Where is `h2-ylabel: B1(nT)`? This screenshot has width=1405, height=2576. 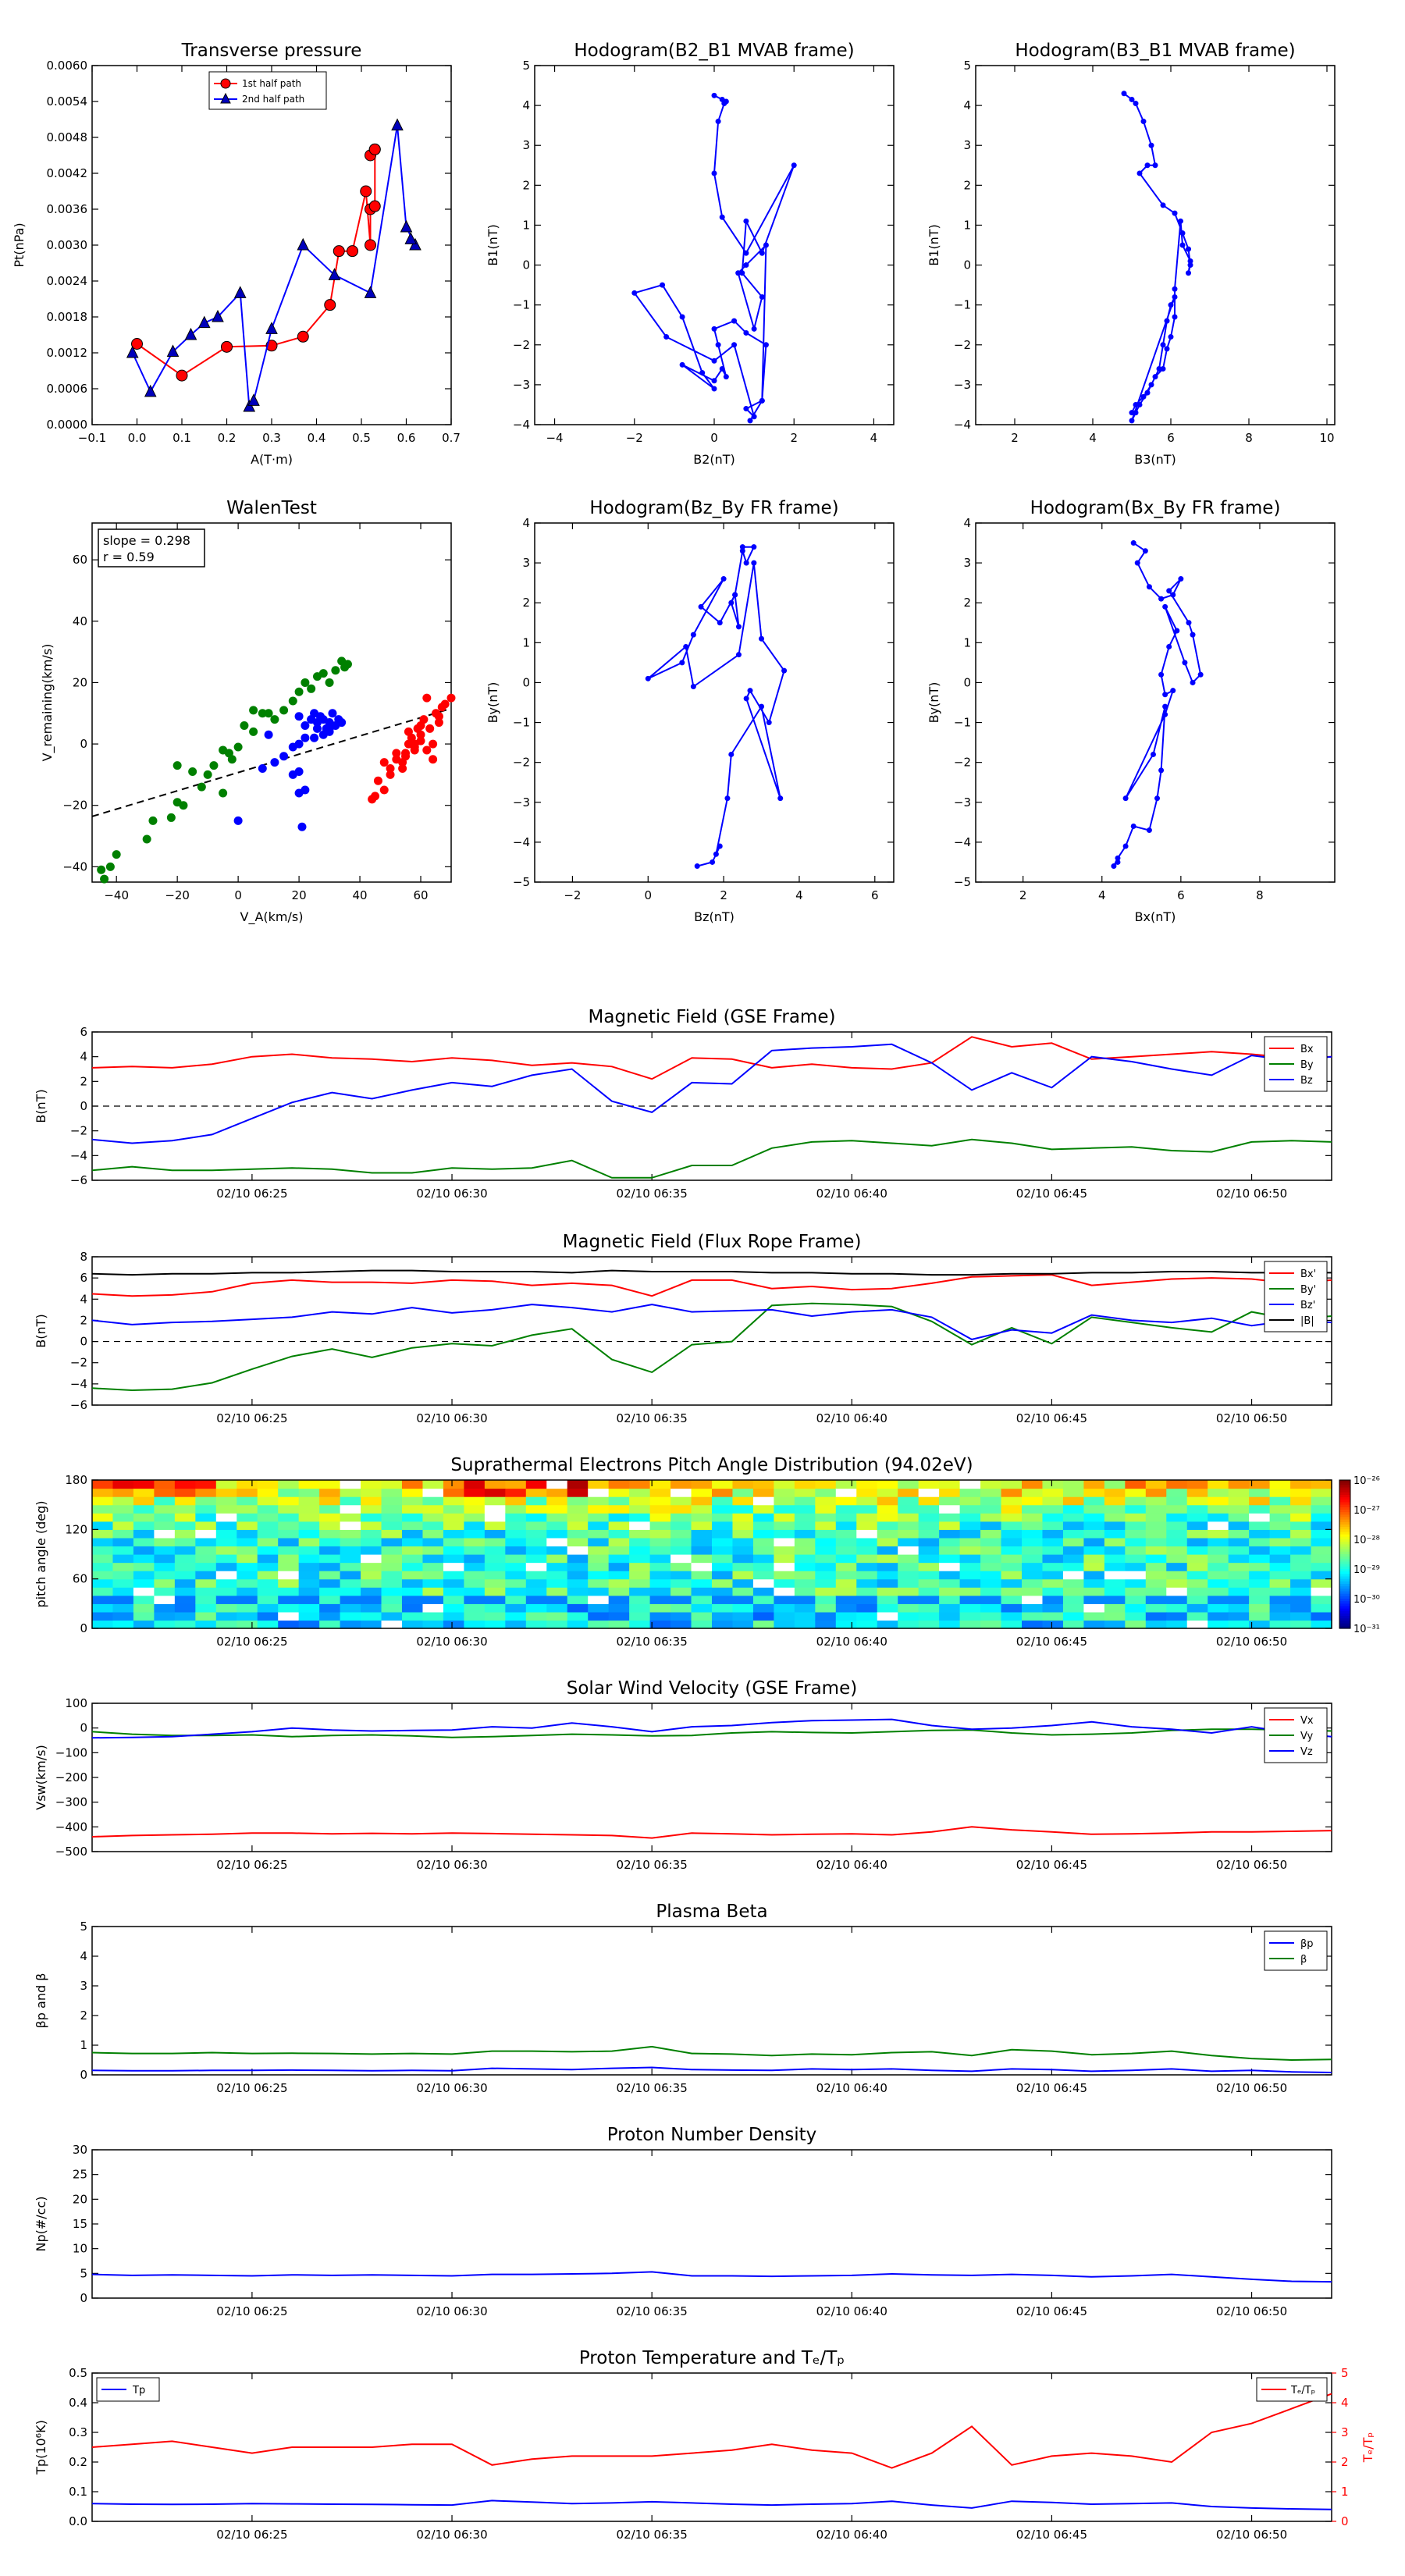
h2-ylabel: B1(nT) is located at coordinates (934, 245).